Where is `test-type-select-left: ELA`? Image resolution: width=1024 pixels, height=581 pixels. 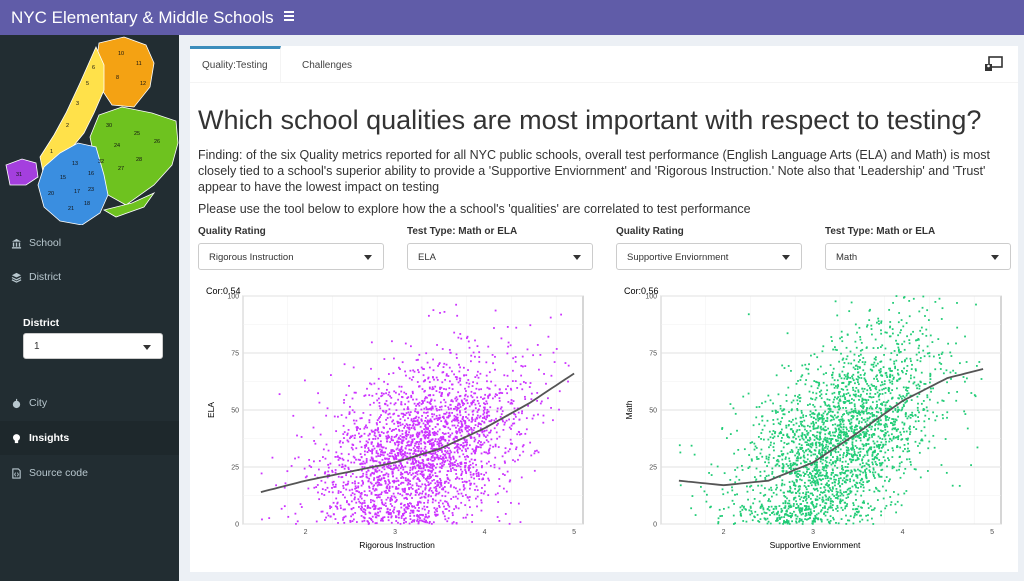
test-type-select-left: ELA is located at coordinates (500, 256).